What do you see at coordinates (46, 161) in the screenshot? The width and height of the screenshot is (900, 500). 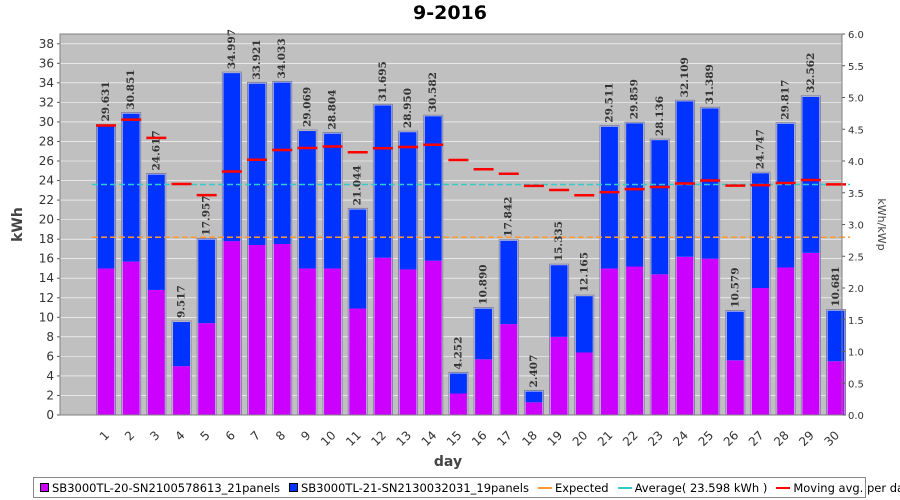 I see `y-tick-label: 26` at bounding box center [46, 161].